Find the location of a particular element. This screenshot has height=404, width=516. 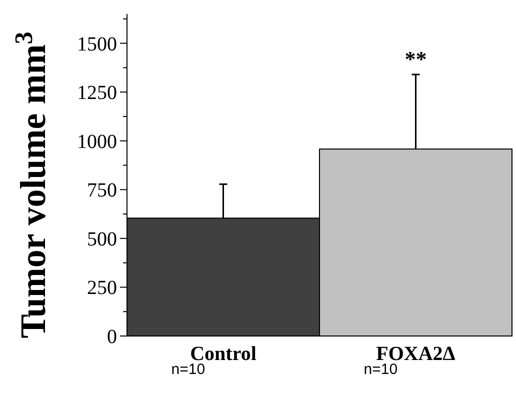

y-tick-label: 1000 is located at coordinates (97, 141).